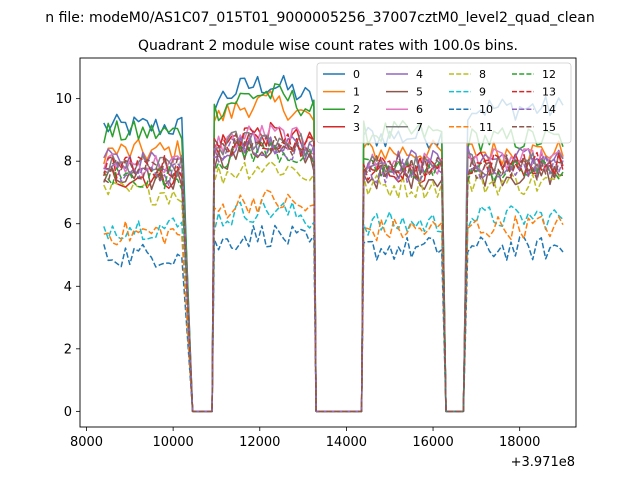 Image resolution: width=640 pixels, height=480 pixels. What do you see at coordinates (259, 442) in the screenshot?
I see `x-tick-label: 12000` at bounding box center [259, 442].